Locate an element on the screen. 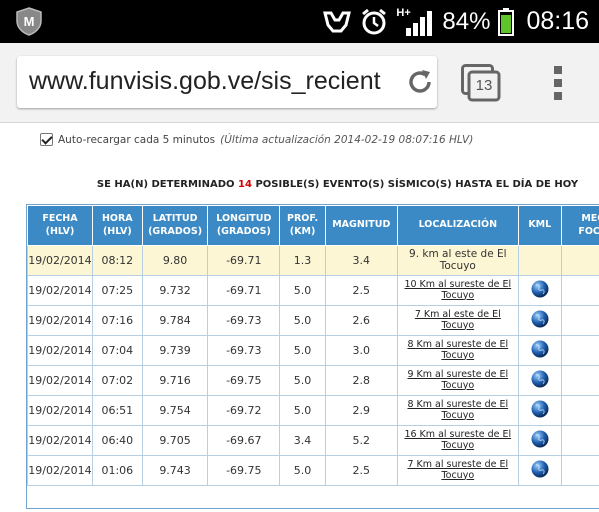 This screenshot has height=512, width=599. cell-hora: 07:25 is located at coordinates (117, 290).